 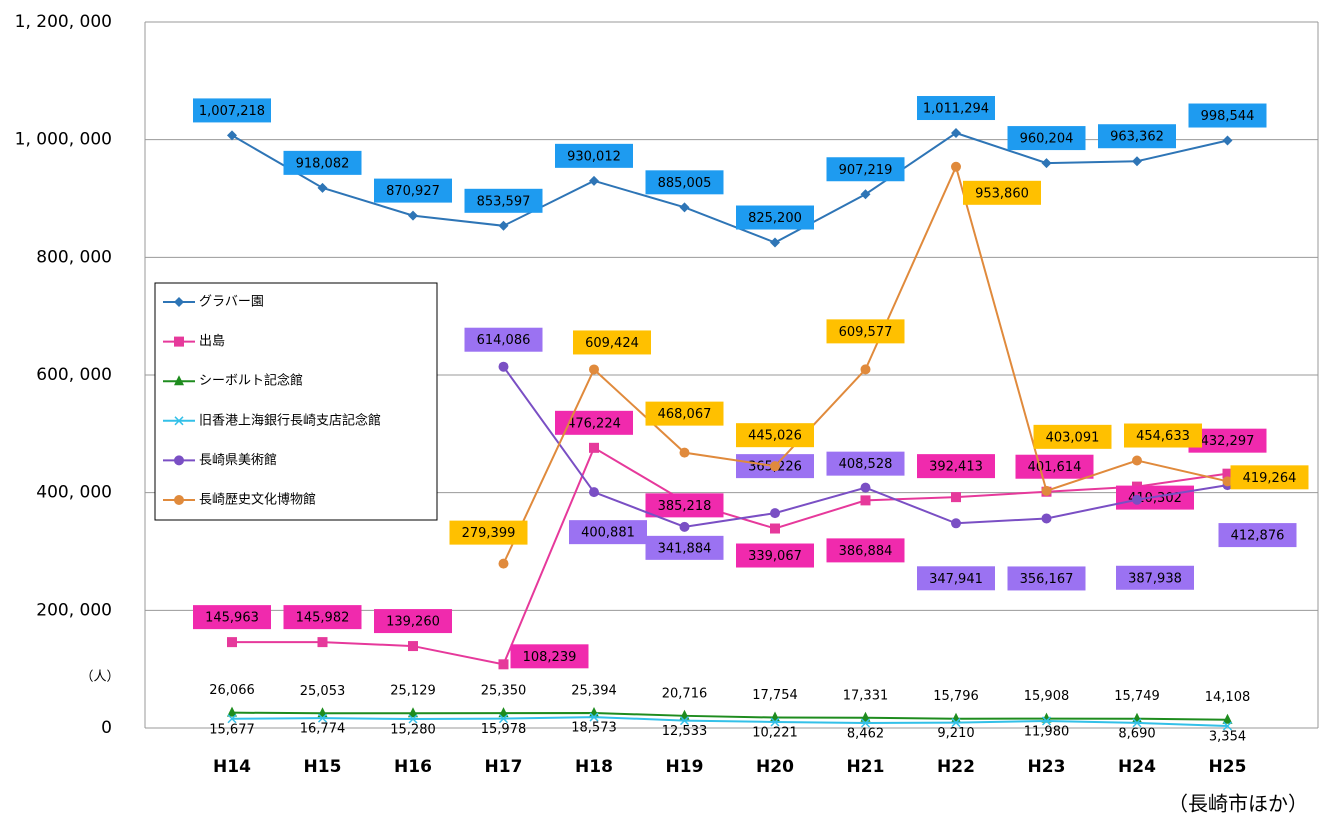 I want to click on data-label: 885,005, so click(x=685, y=183).